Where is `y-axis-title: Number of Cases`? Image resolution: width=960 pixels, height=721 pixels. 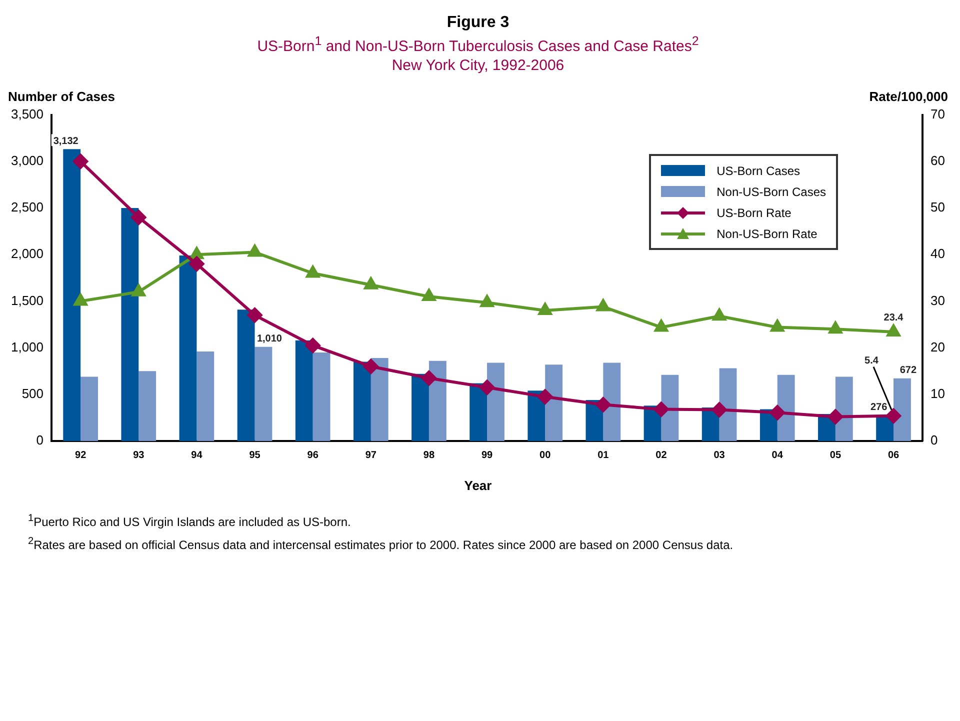 y-axis-title: Number of Cases is located at coordinates (61, 96).